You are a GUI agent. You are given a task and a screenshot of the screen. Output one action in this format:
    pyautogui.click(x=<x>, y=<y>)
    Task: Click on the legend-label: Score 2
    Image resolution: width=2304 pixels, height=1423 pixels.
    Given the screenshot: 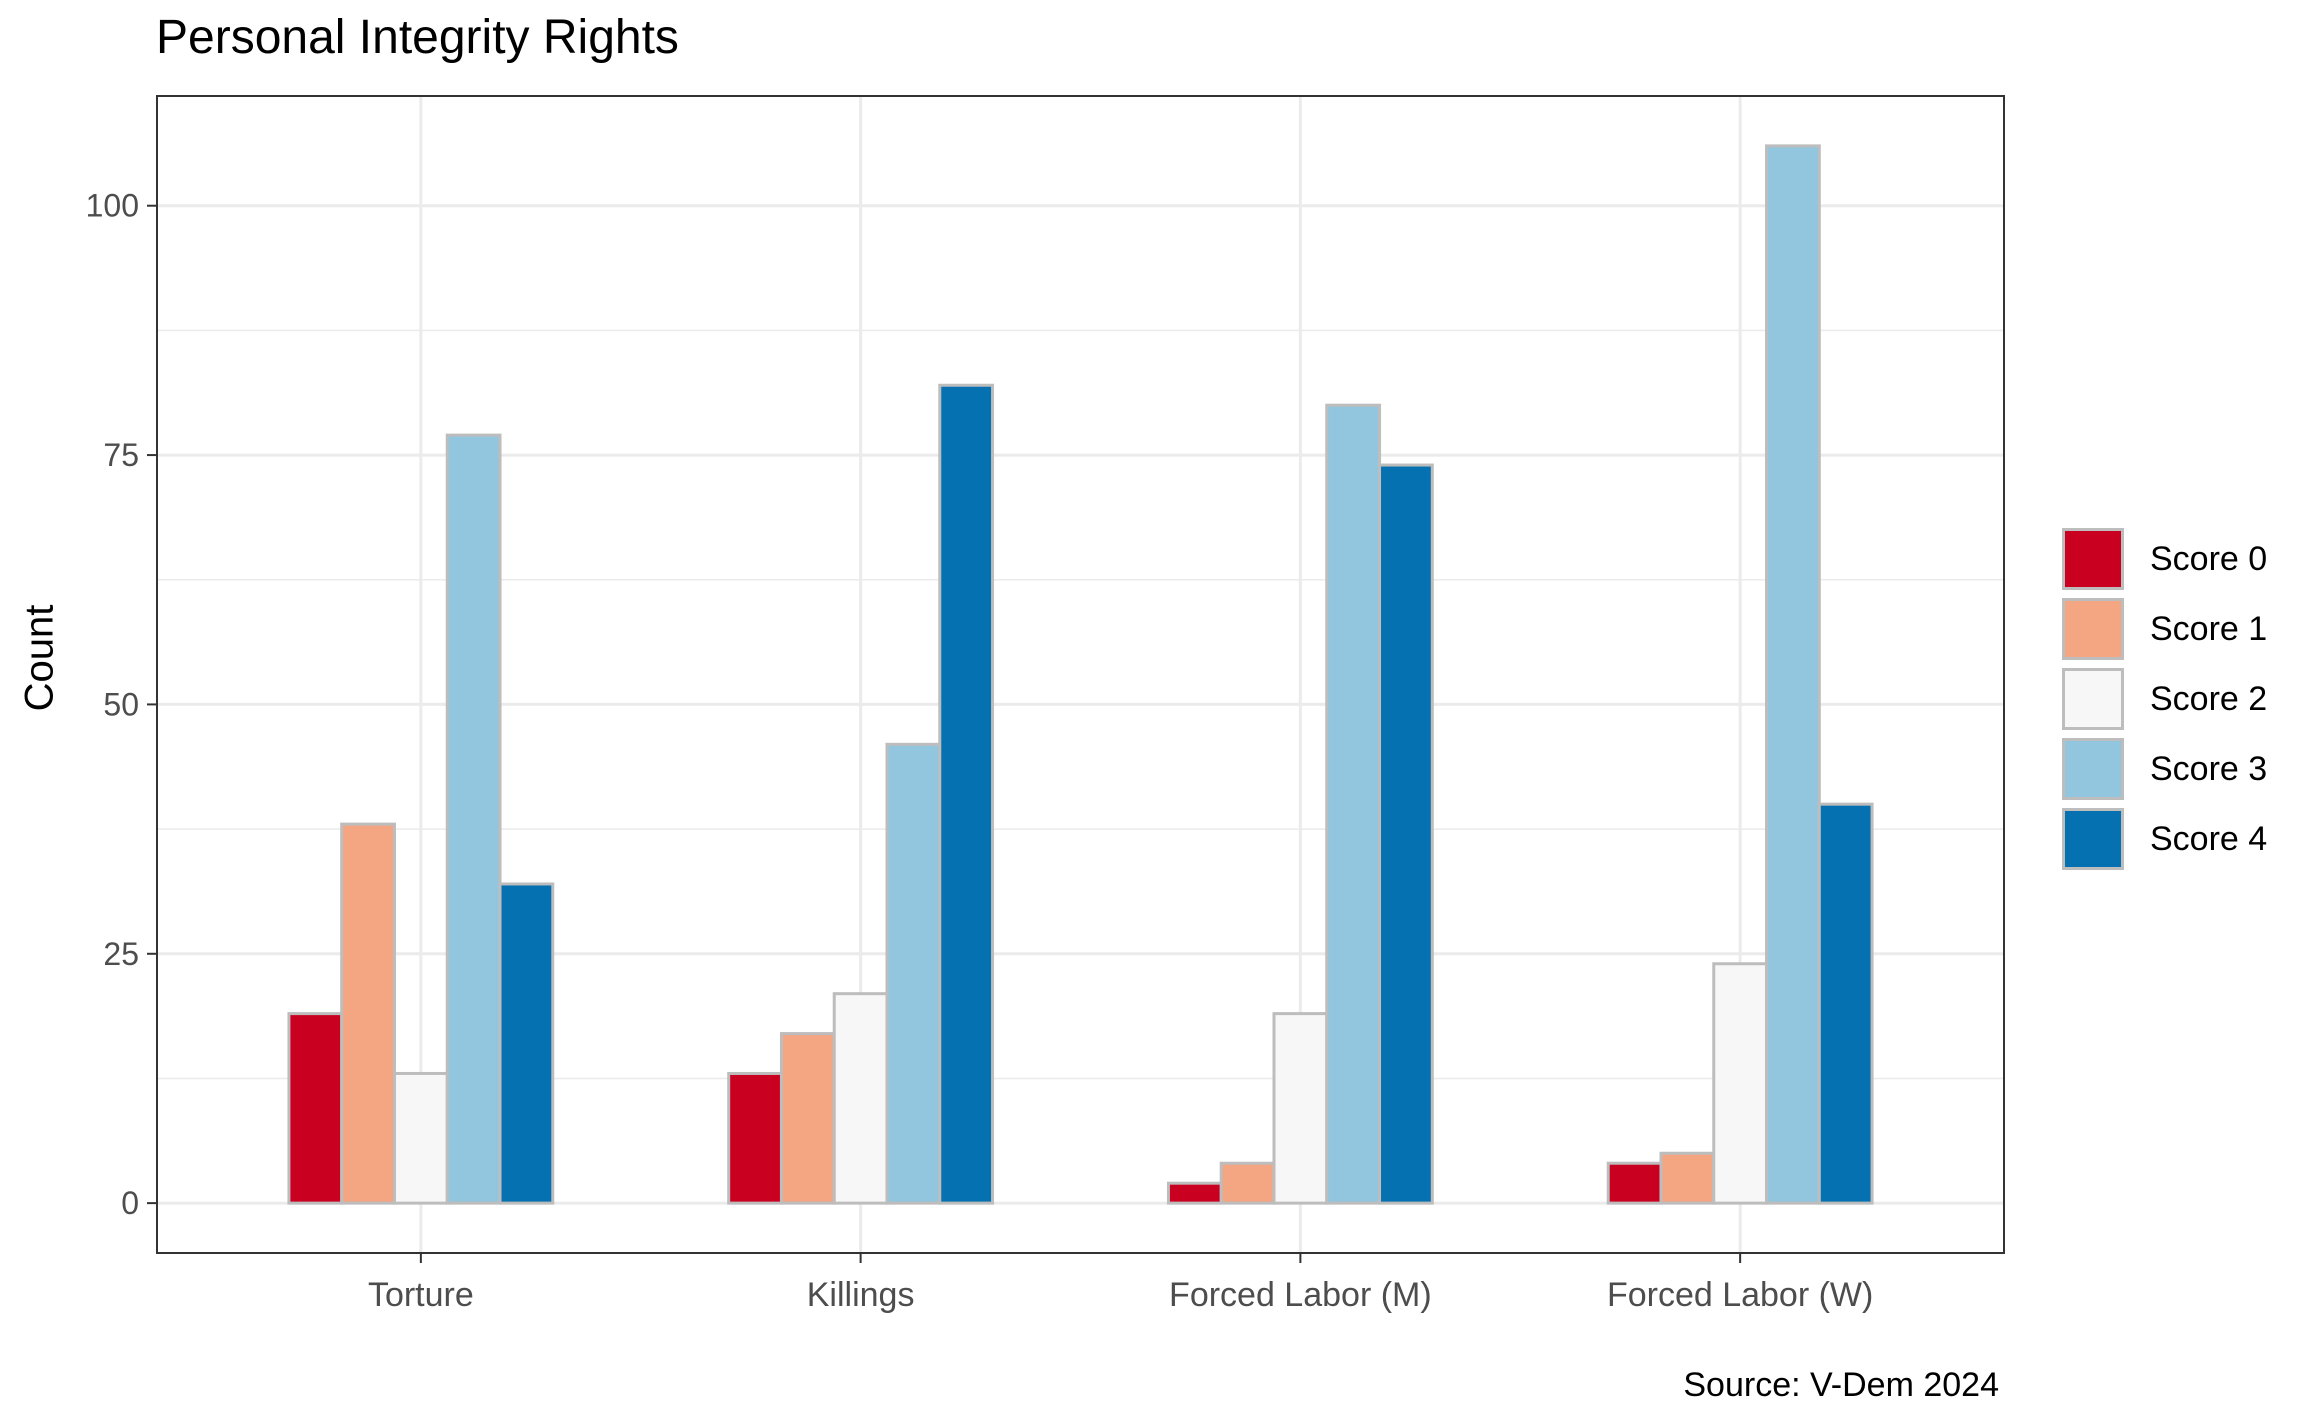 What is the action you would take?
    pyautogui.click(x=2209, y=699)
    